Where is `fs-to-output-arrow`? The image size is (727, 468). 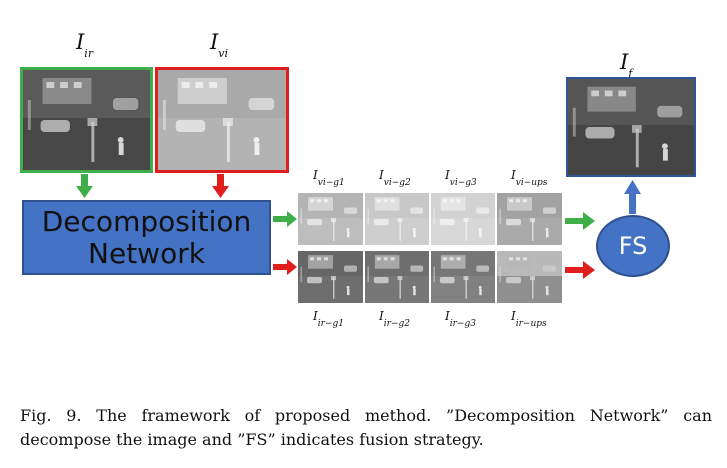
fs-to-output-arrow is located at coordinates (632, 197).